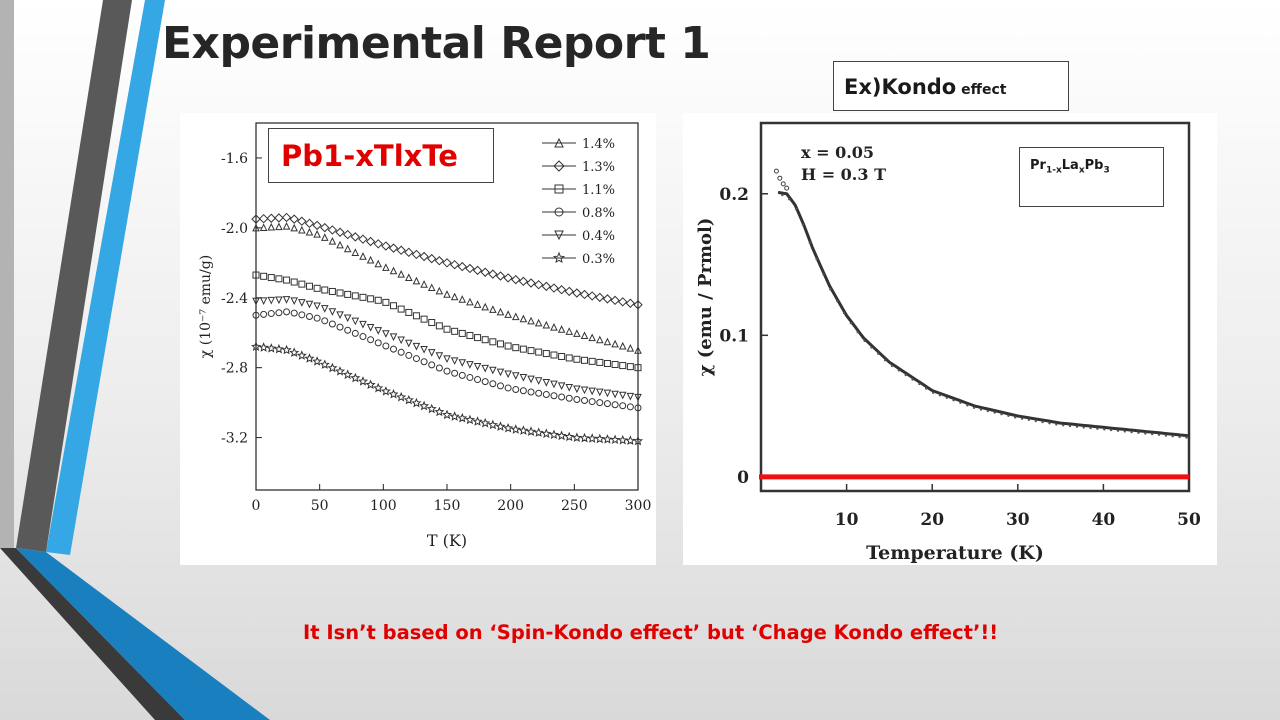 The height and width of the screenshot is (720, 1280). Describe the element at coordinates (320, 506) in the screenshot. I see `x-tick-label: 50` at that location.